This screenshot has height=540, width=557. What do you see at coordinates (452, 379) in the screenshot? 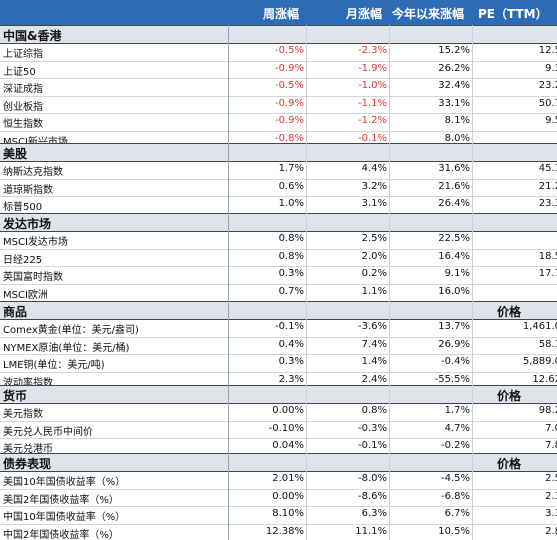
I see `cell-ytd: -55.5%` at bounding box center [452, 379].